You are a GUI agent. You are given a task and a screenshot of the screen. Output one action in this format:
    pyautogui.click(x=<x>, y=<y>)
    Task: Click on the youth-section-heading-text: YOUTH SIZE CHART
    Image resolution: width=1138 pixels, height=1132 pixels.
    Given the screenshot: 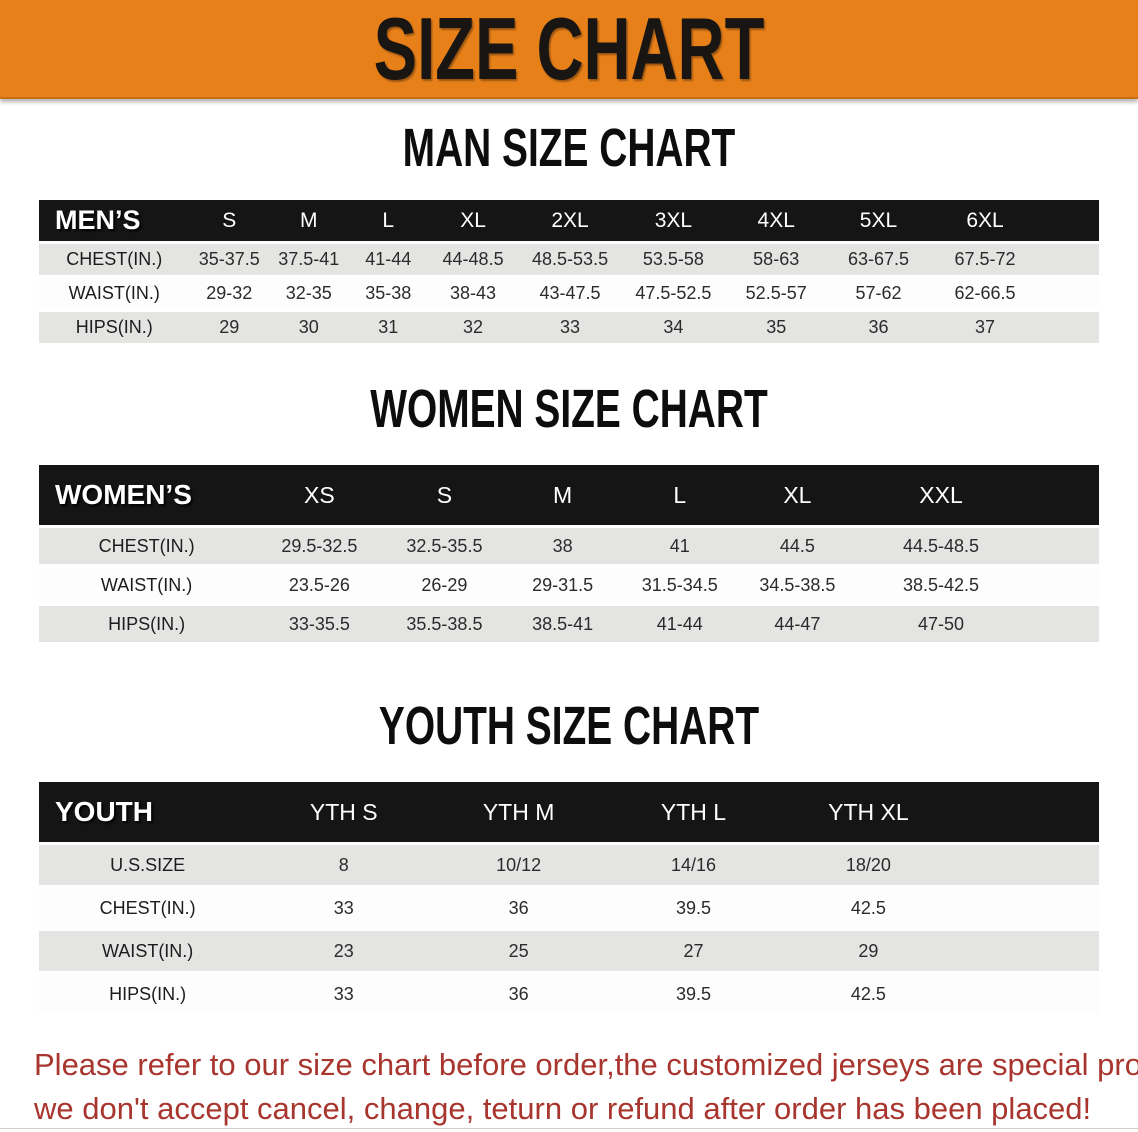 What is the action you would take?
    pyautogui.click(x=569, y=726)
    